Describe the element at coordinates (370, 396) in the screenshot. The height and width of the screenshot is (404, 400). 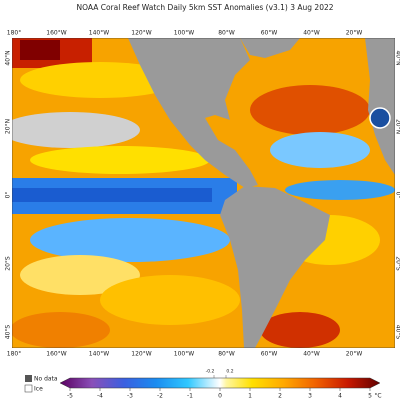
I see `colorbar-tick-label: 5` at that location.